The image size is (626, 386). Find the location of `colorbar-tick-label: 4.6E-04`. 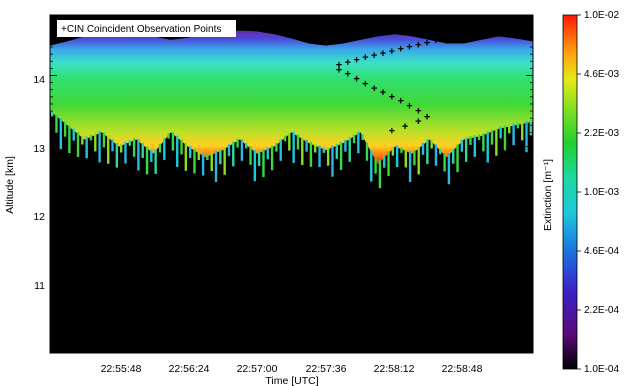

colorbar-tick-label: 4.6E-04 is located at coordinates (601, 251).